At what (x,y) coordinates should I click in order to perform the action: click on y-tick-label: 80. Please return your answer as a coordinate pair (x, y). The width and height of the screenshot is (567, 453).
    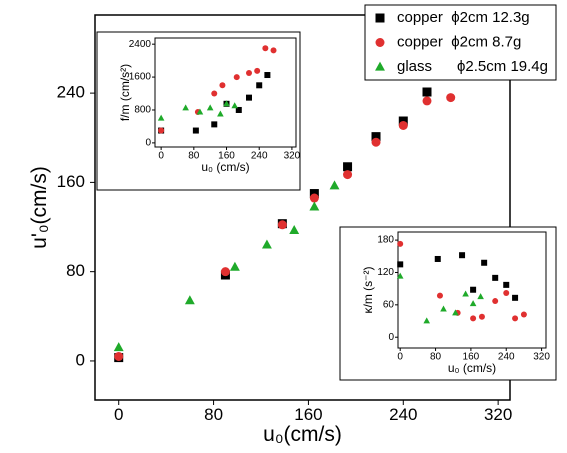
    Looking at the image, I should click on (75, 270).